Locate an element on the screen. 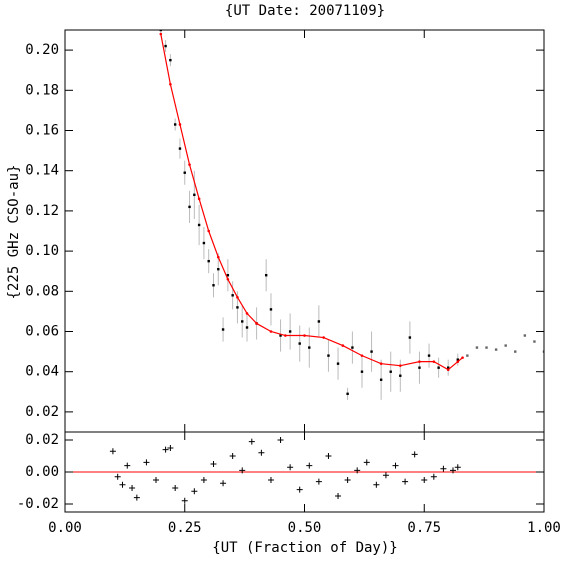 The height and width of the screenshot is (578, 574). x-tick-label: 0.00 is located at coordinates (65, 528).